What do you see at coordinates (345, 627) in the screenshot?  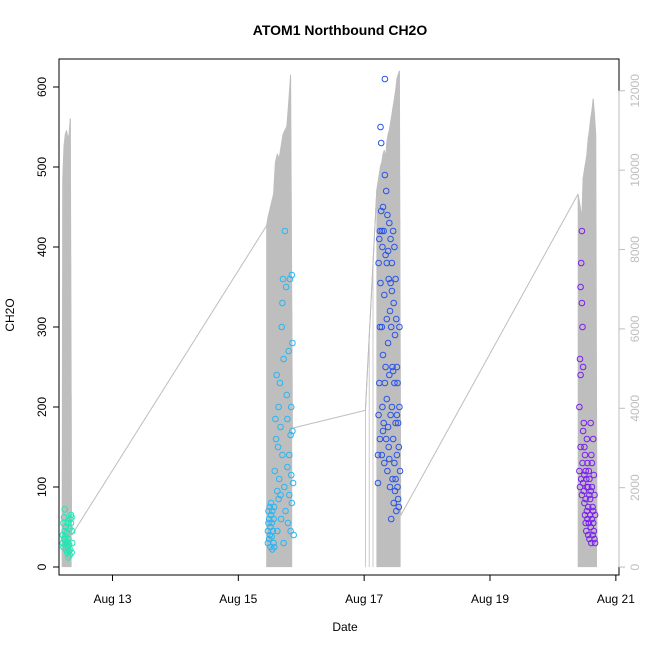 I see `x-axis-label: Date` at bounding box center [345, 627].